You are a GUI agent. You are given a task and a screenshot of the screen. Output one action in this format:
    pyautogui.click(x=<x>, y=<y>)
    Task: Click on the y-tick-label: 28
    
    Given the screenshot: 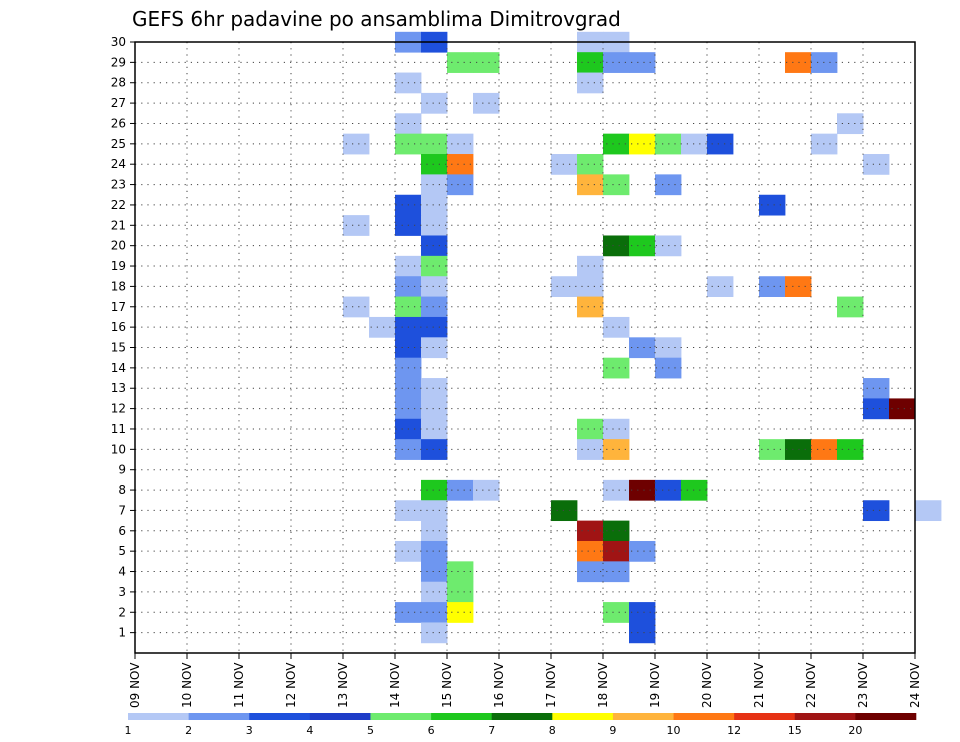 What is the action you would take?
    pyautogui.click(x=118, y=83)
    